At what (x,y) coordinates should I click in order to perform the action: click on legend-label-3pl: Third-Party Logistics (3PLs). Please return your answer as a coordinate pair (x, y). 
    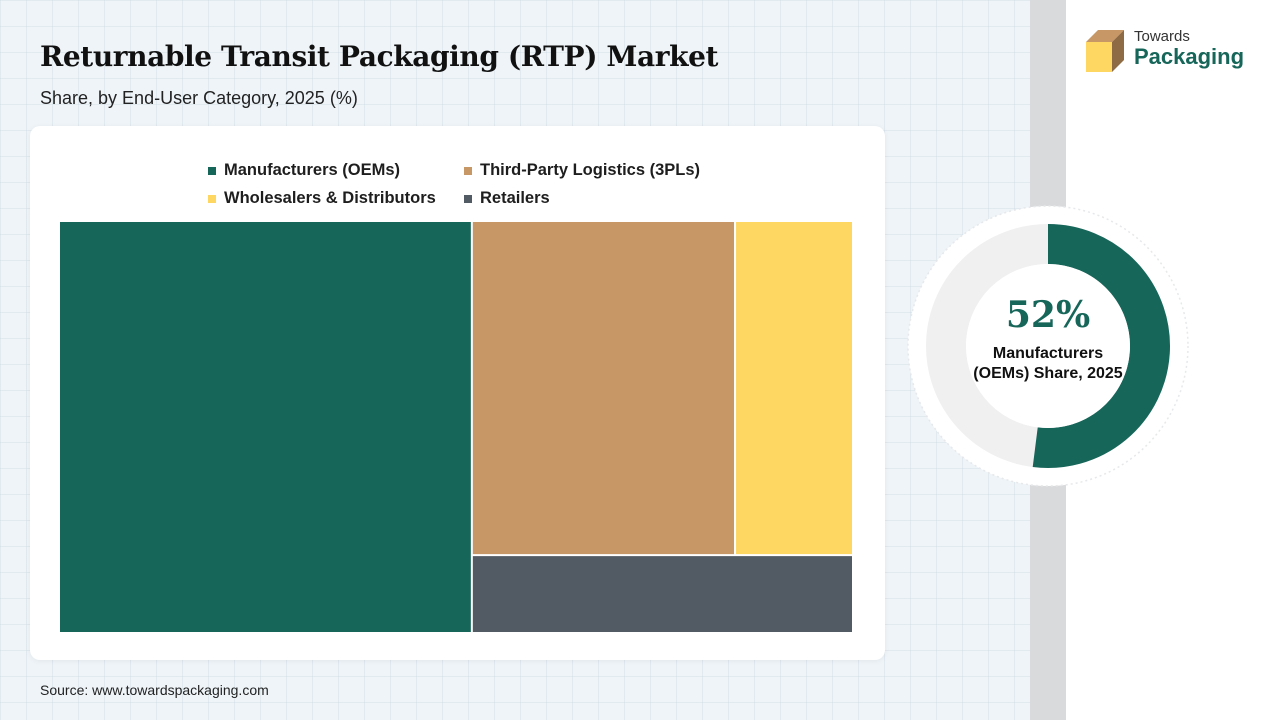
    Looking at the image, I should click on (590, 170).